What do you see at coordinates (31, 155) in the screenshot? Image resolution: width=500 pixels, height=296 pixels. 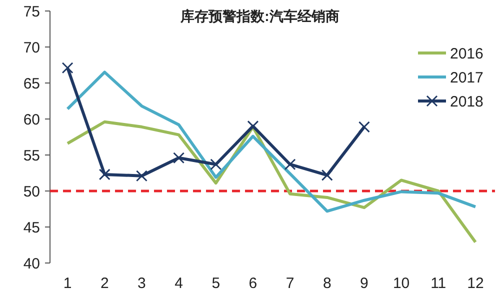 I see `y-tick-label: 55` at bounding box center [31, 155].